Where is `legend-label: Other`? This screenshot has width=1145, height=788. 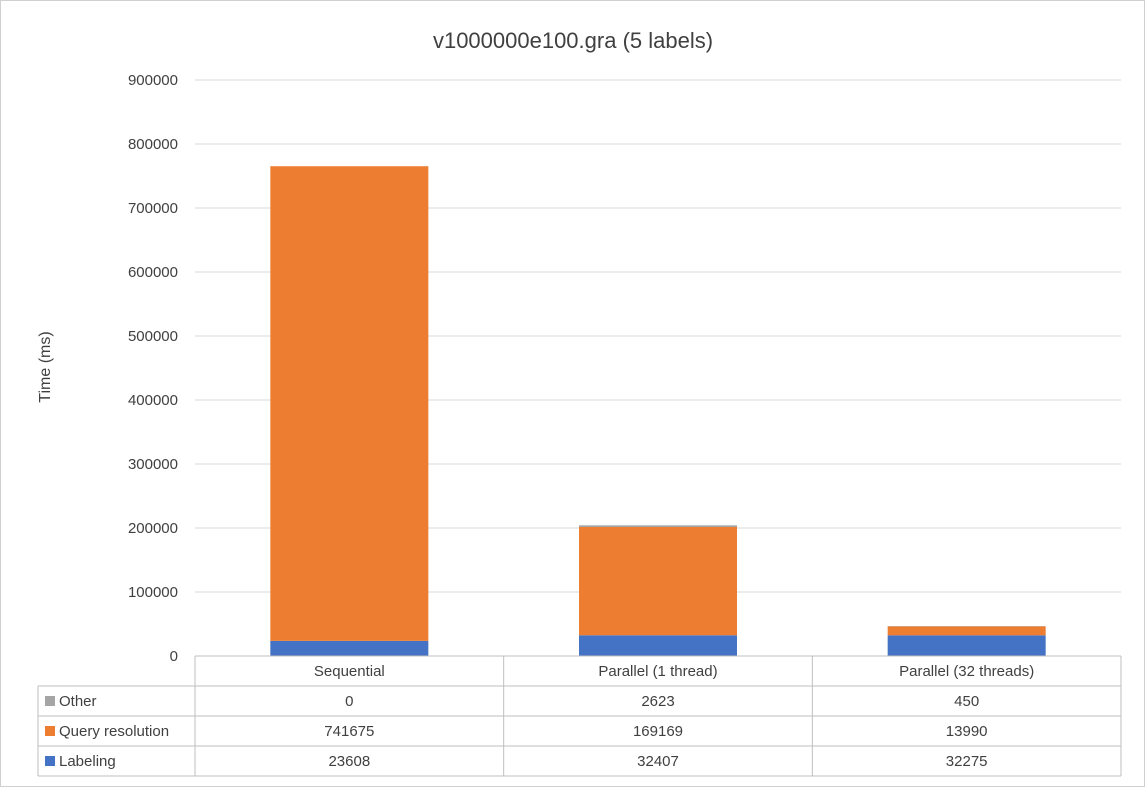 legend-label: Other is located at coordinates (78, 701).